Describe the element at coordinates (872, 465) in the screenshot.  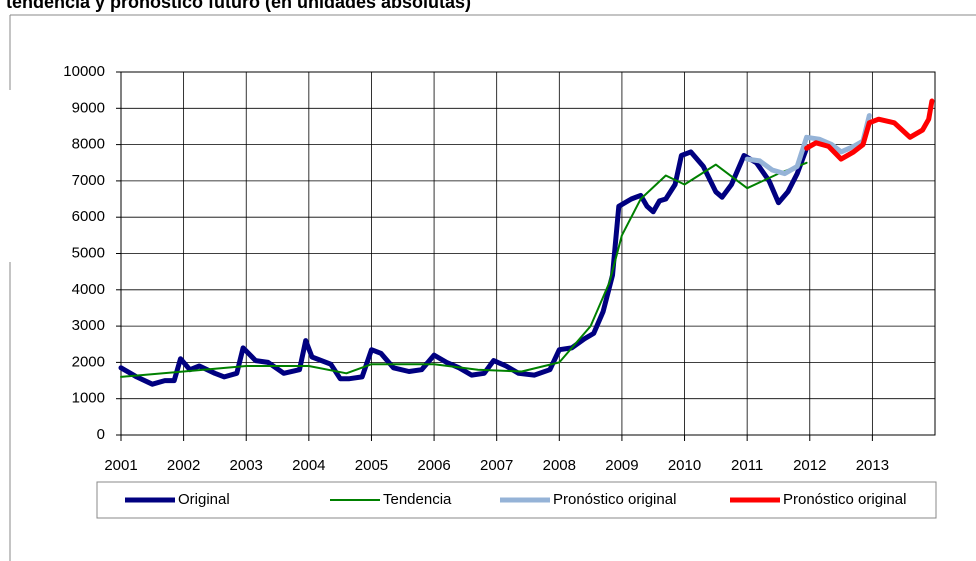
I see `x-tick-label: 2013` at that location.